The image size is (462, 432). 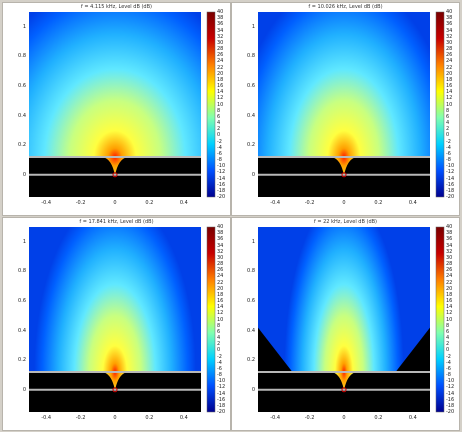 What do you see at coordinates (345, 222) in the screenshot?
I see `chart-title: f = 22 kHz, Level dB (dB)` at bounding box center [345, 222].